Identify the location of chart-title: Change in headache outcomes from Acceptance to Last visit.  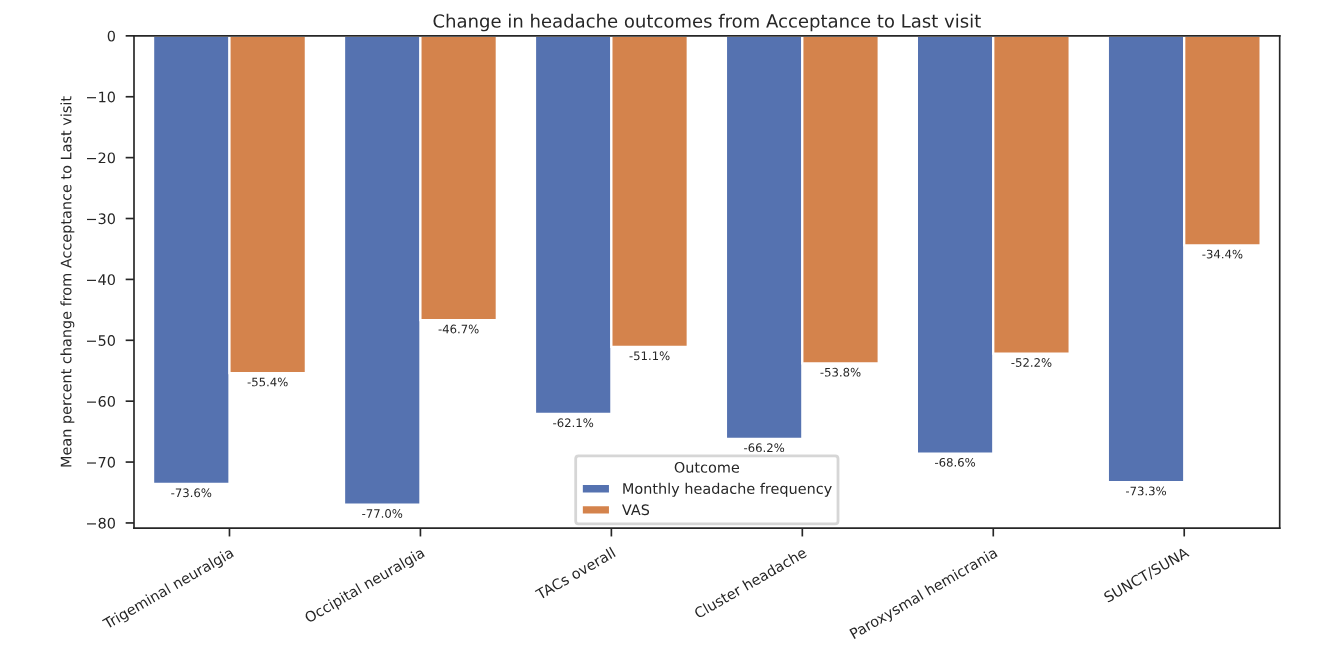
(707, 22).